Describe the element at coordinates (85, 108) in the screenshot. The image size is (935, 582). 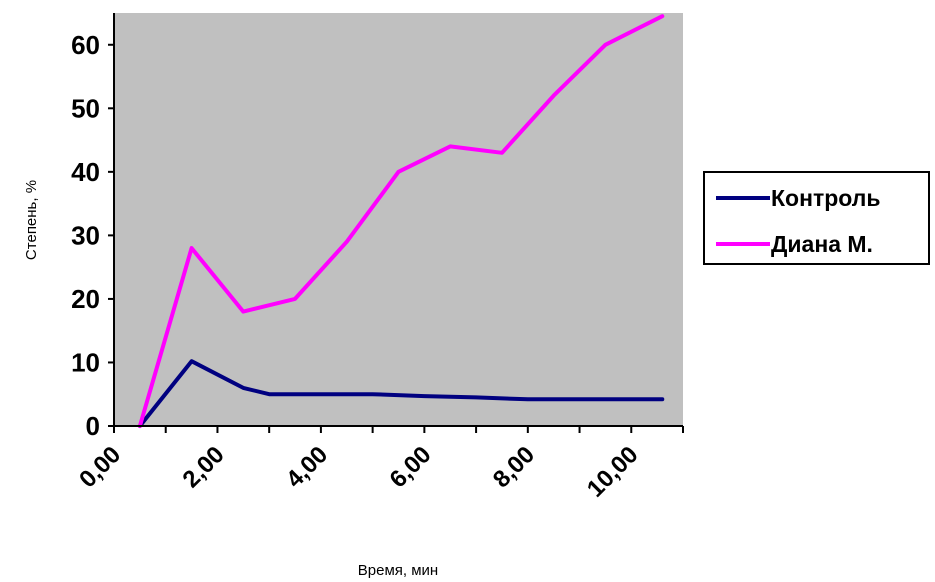
I see `y-tick-label: 50` at that location.